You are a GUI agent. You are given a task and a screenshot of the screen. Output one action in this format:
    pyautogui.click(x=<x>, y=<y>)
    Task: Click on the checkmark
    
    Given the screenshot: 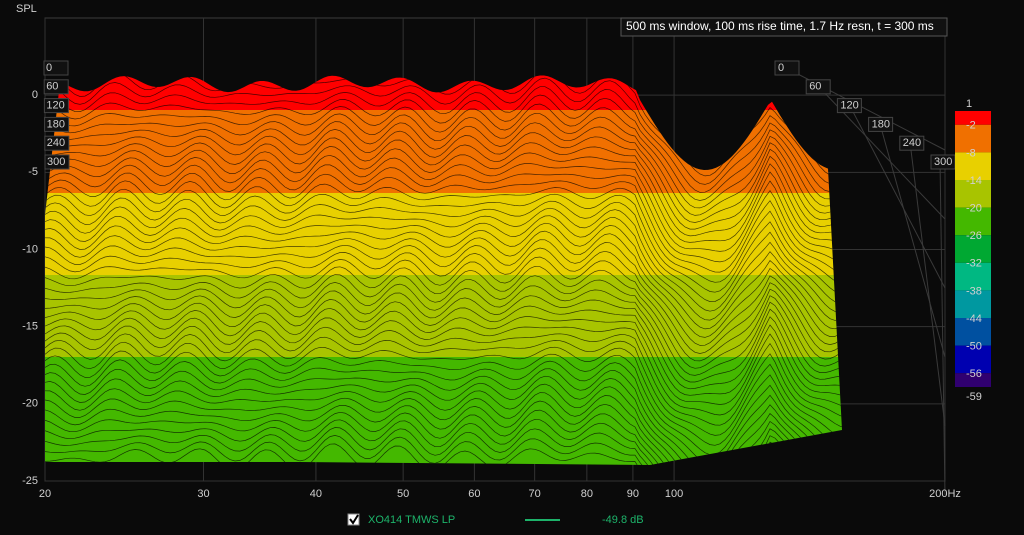 What is the action you would take?
    pyautogui.click(x=354, y=519)
    